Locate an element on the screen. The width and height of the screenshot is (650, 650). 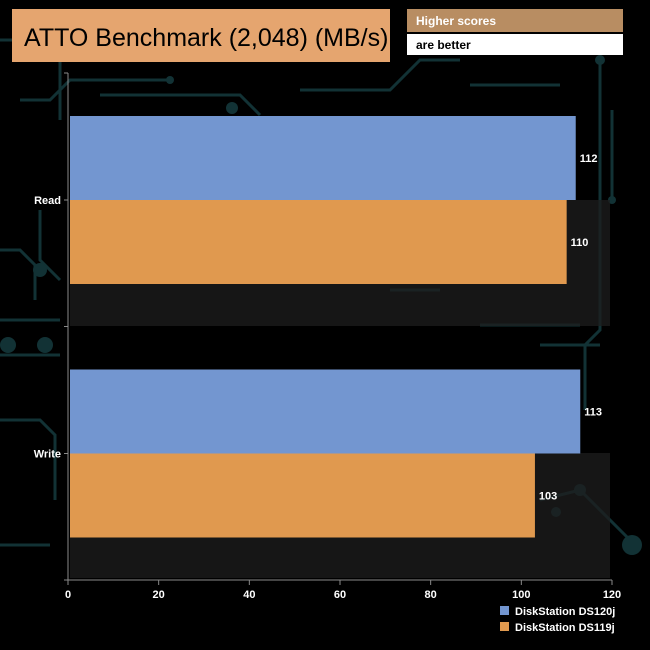
legend-swatch-ds119j is located at coordinates (504, 626).